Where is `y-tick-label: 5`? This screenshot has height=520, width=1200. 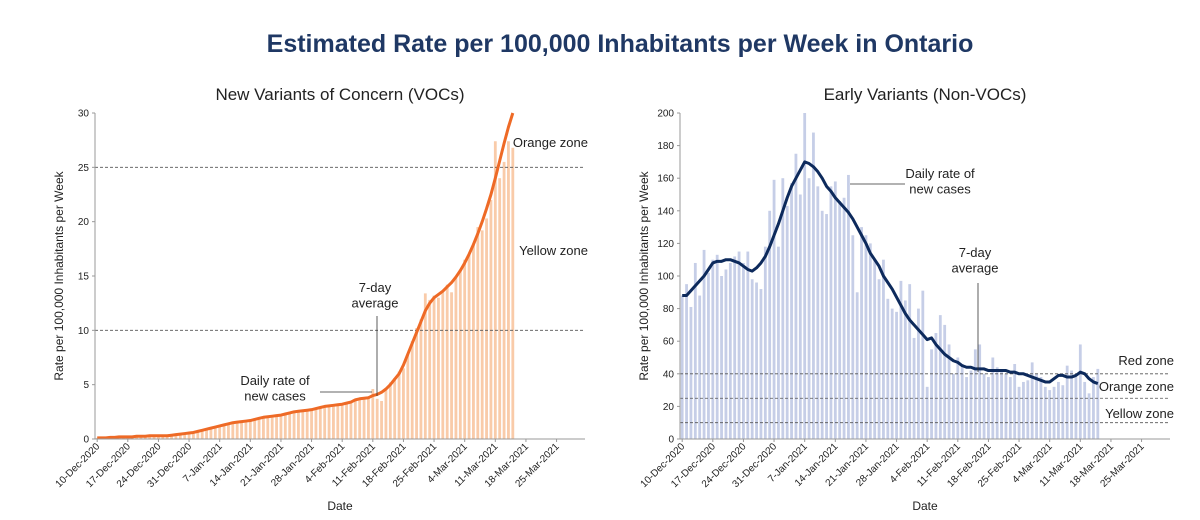 y-tick-label: 5 is located at coordinates (86, 385).